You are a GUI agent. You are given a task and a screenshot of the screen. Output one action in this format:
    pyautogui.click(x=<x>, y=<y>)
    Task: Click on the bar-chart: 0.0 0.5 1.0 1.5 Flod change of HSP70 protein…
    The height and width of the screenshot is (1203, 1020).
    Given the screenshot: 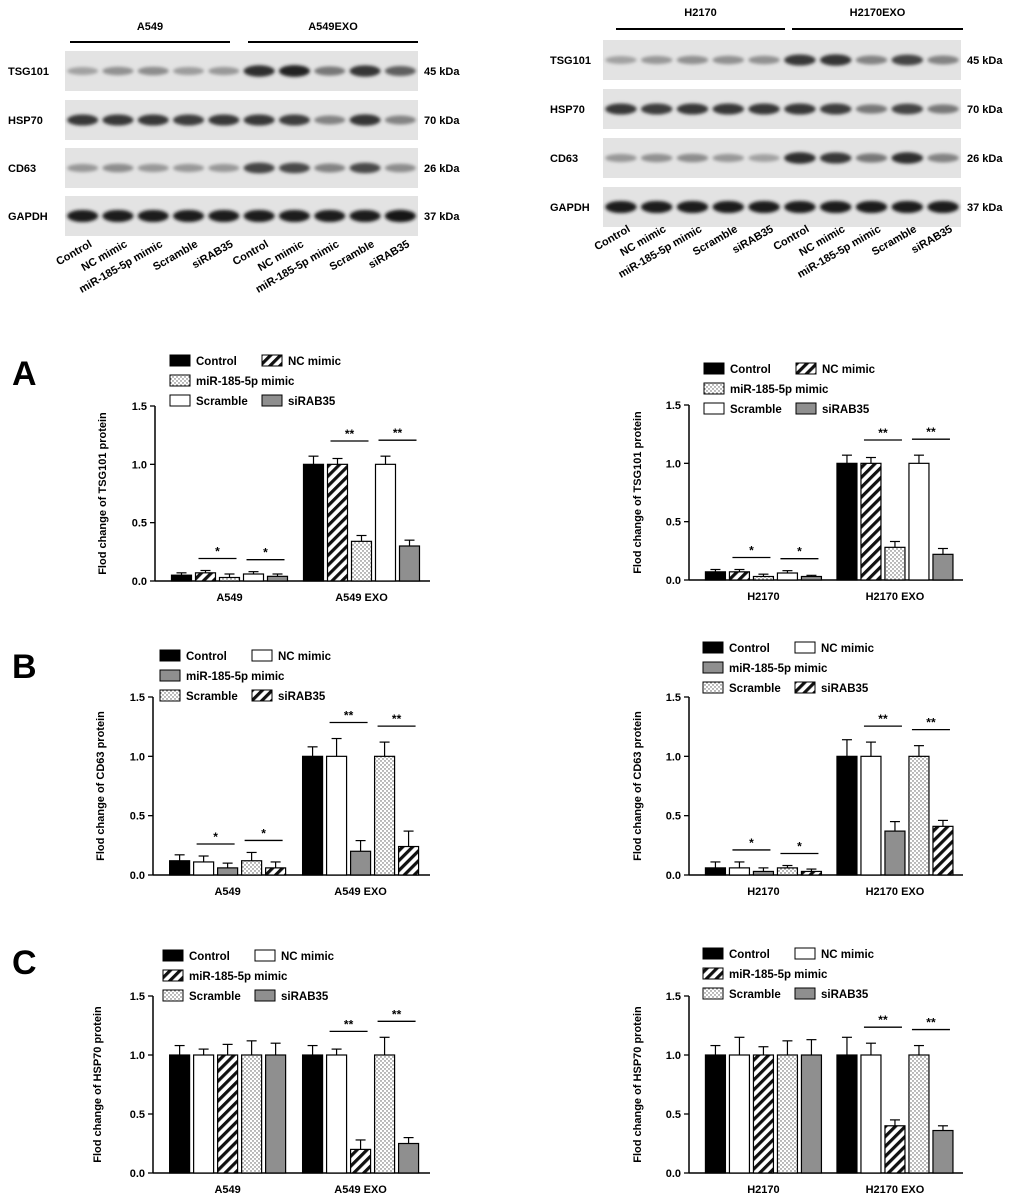 What is the action you would take?
    pyautogui.click(x=261, y=1072)
    